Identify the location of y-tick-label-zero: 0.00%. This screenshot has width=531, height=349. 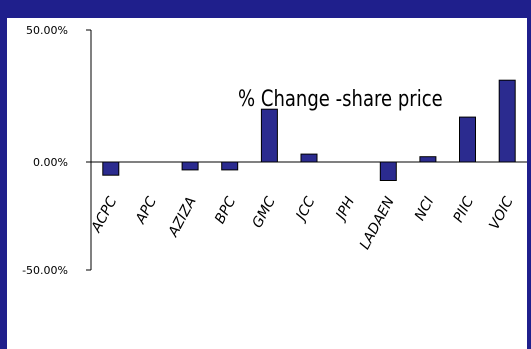
(50, 162).